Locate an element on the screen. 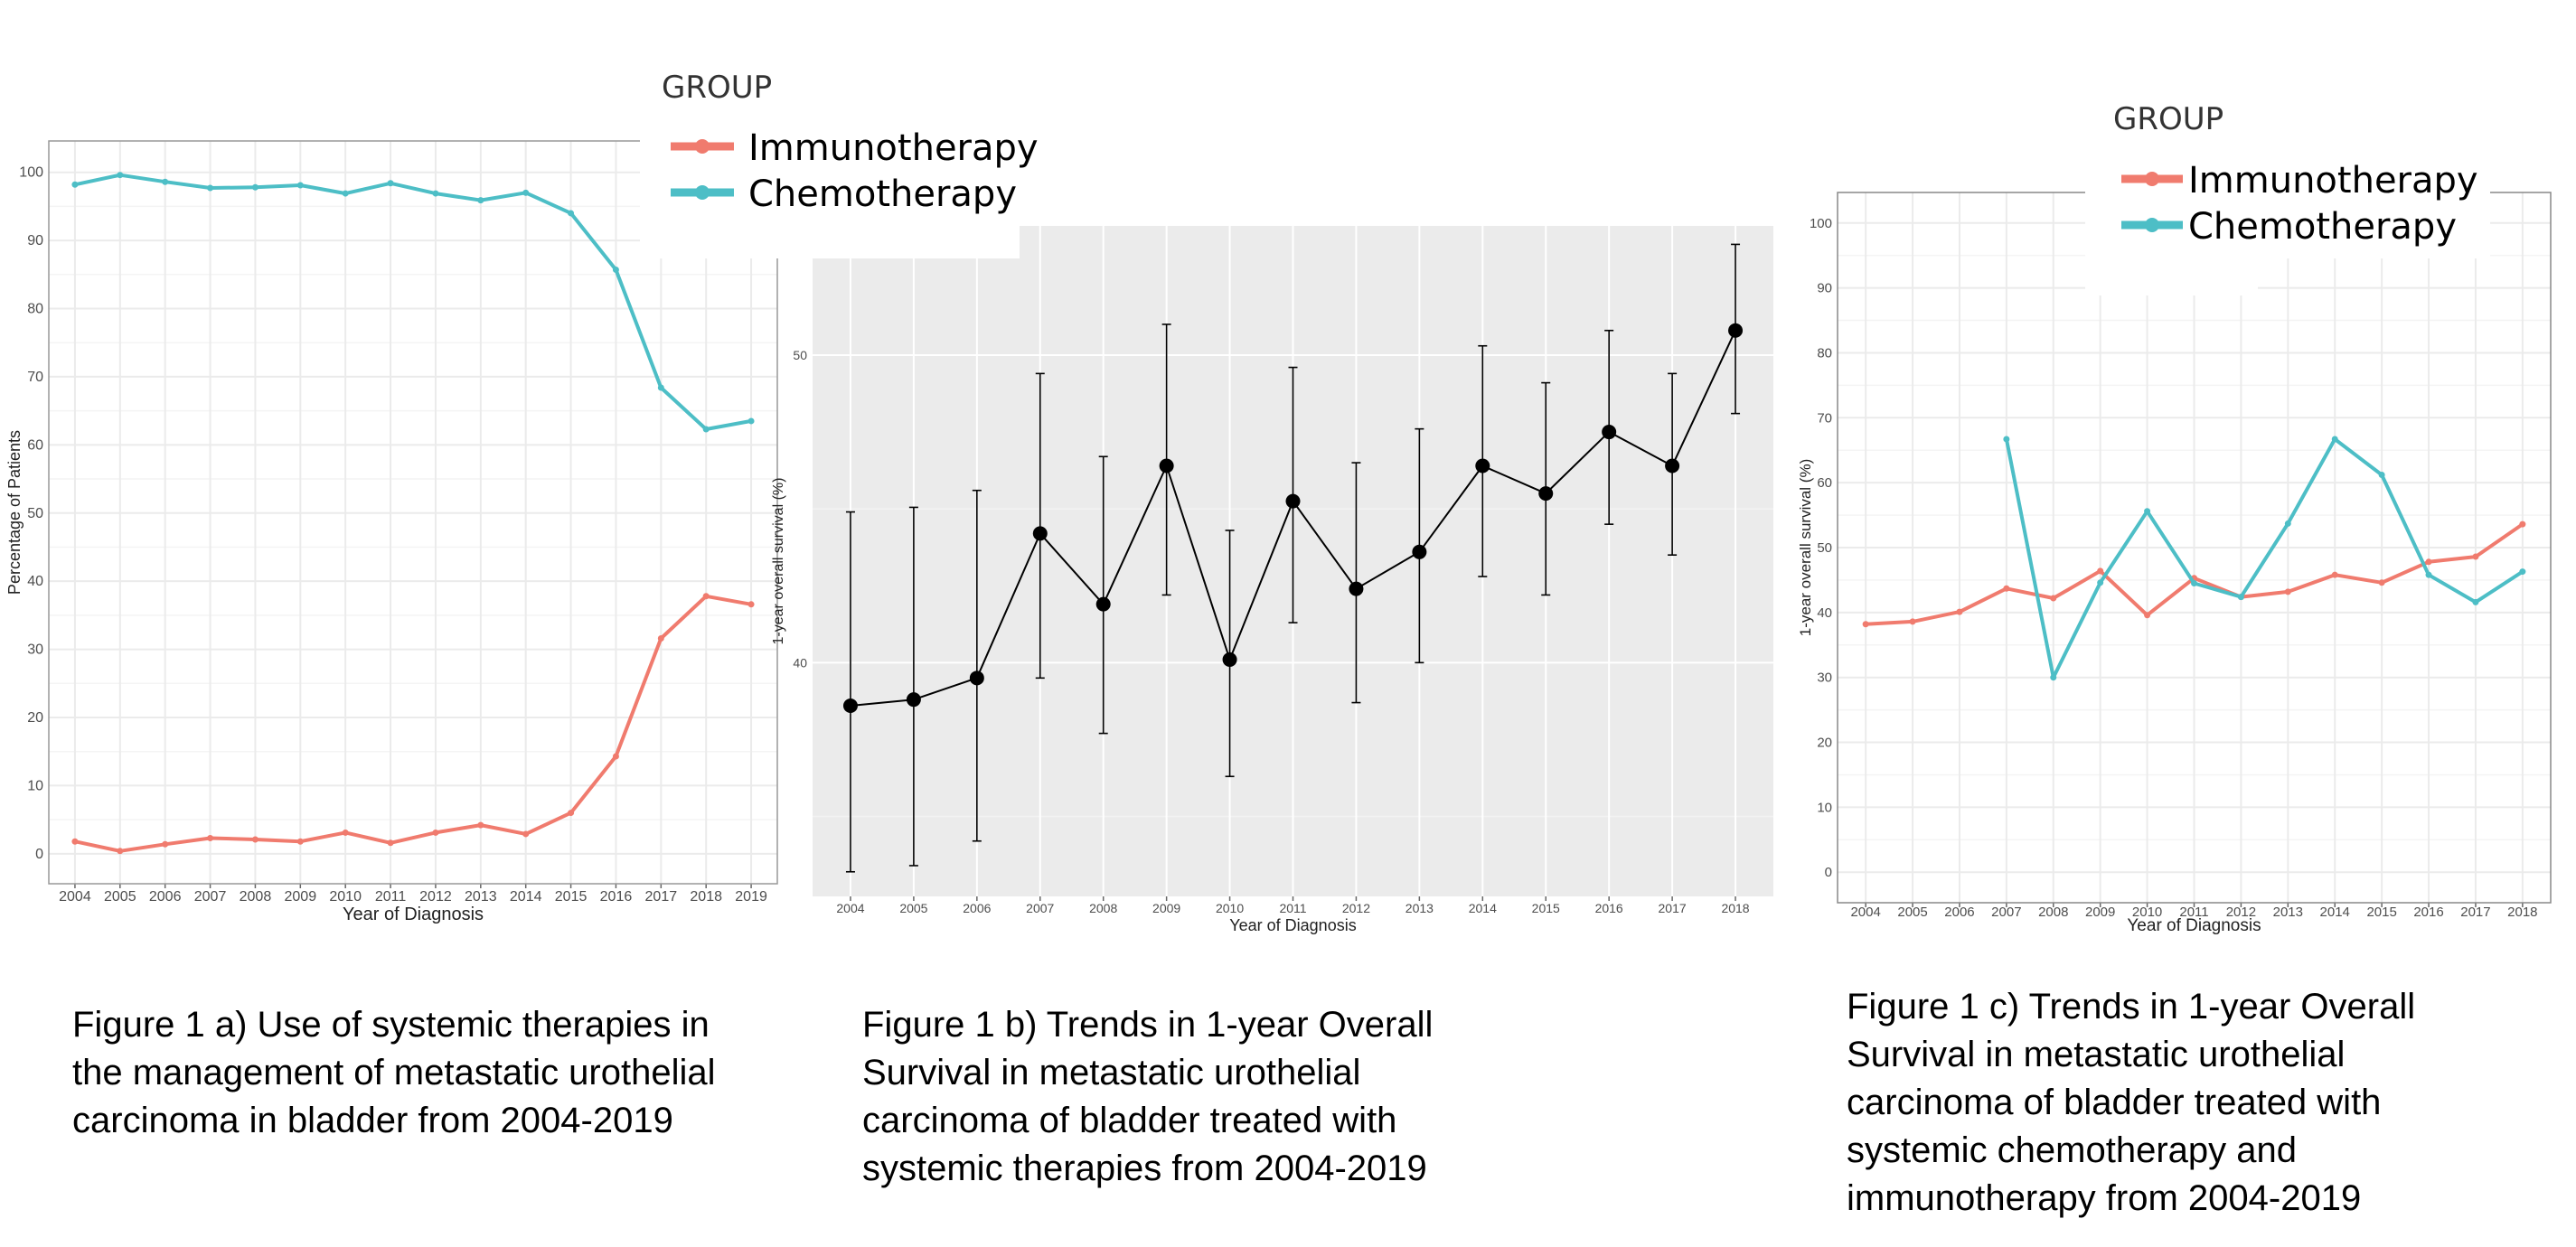 Image resolution: width=2576 pixels, height=1247 pixels. x-tick-label: 2011 is located at coordinates (1292, 908).